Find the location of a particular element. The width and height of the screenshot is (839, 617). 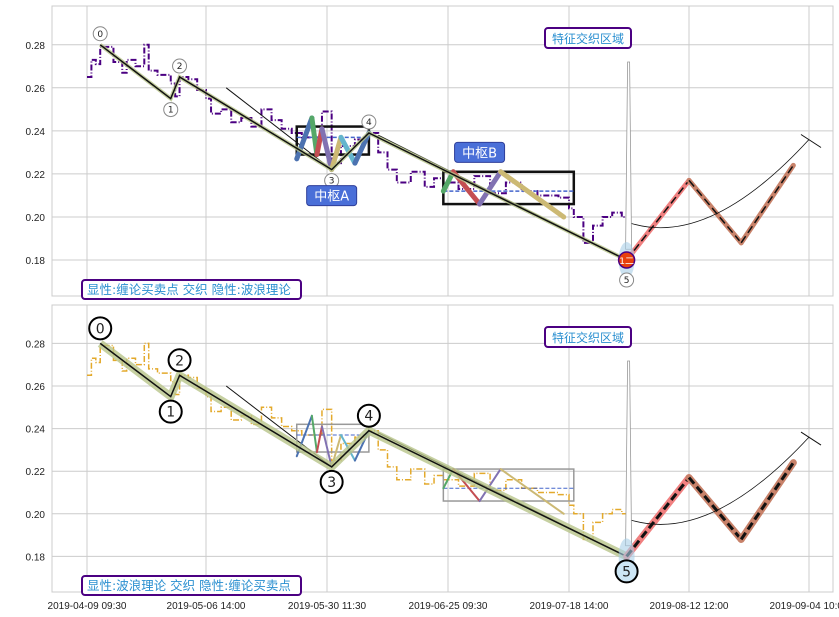

x-tick-label: 2019-09-04 10:00 is located at coordinates (804, 606).